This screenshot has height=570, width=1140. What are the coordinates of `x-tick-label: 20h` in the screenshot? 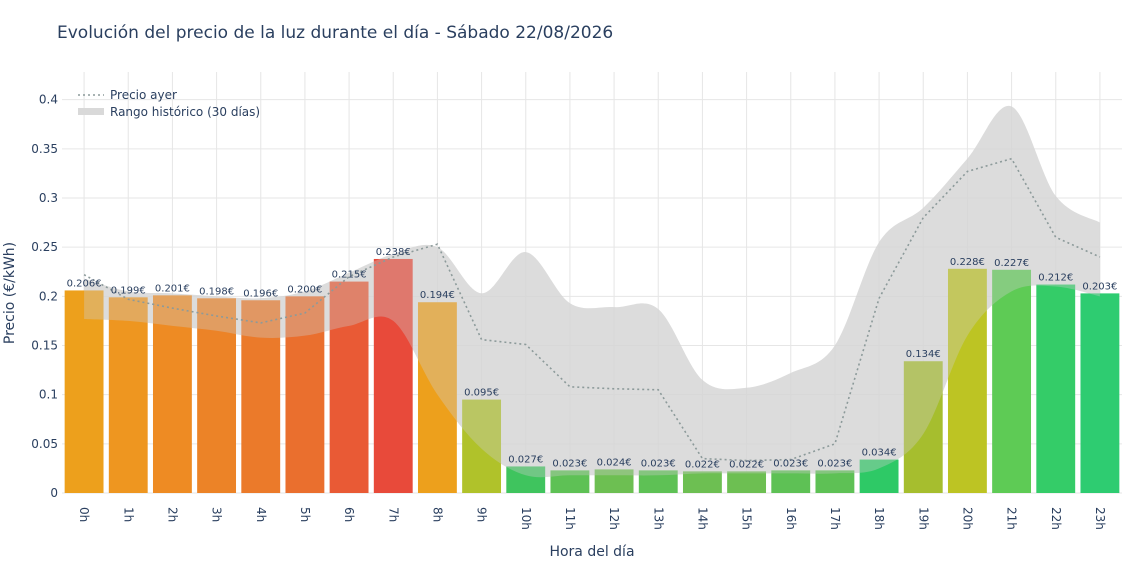 It's located at (967, 518).